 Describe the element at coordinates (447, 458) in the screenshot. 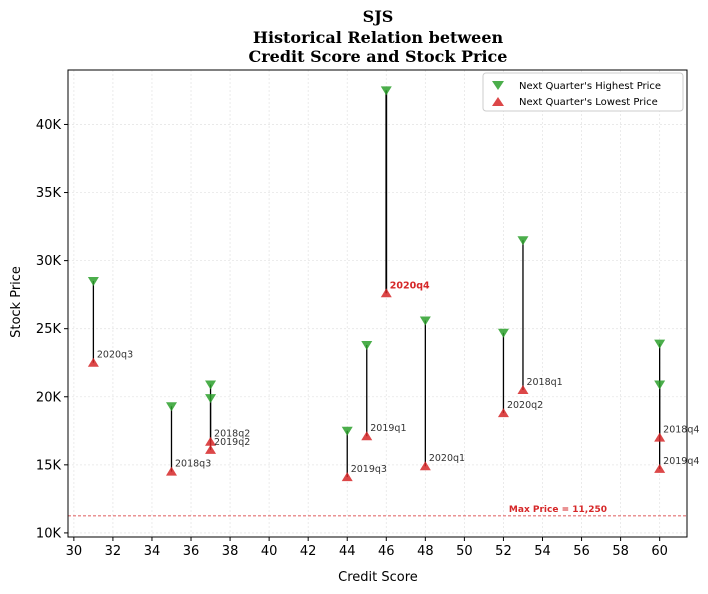

I see `point-label: 2020q1` at that location.